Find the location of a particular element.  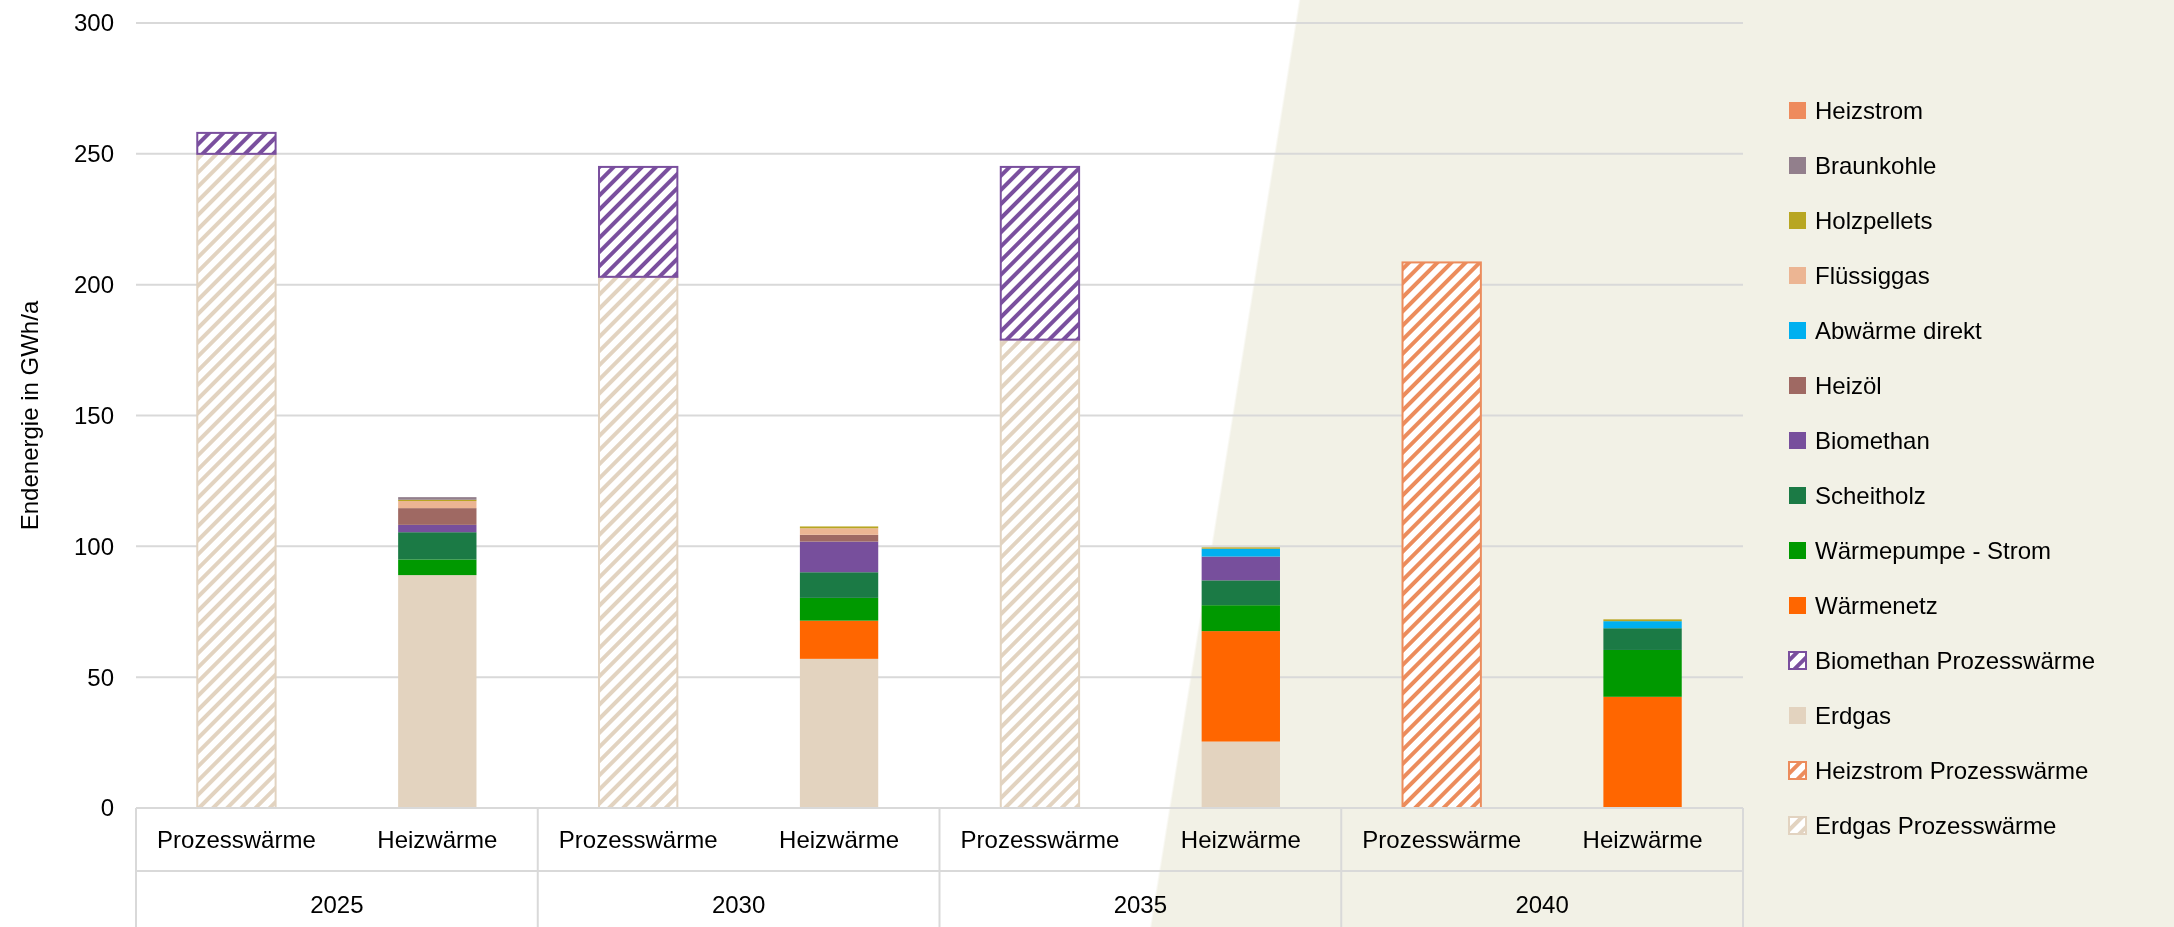

legend-label: Heizstrom Prozesswärme is located at coordinates (1952, 771).